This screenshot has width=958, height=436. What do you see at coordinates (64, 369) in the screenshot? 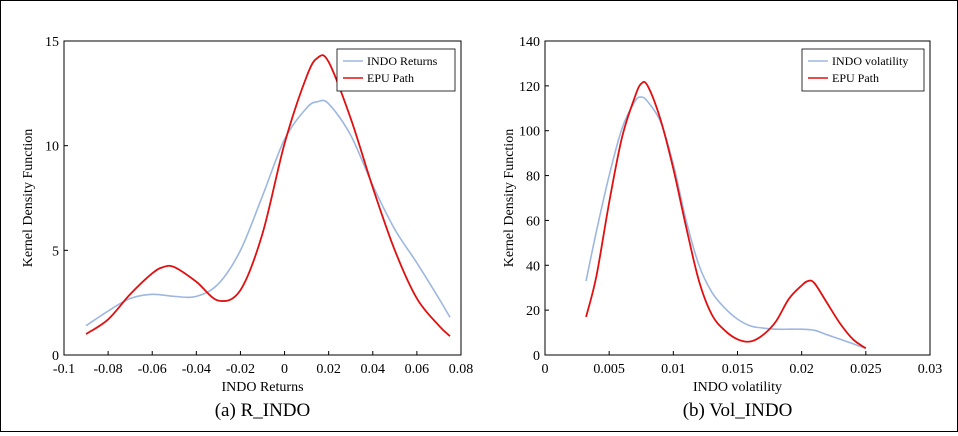
I see `x-tick-label: -0.1` at bounding box center [64, 369].